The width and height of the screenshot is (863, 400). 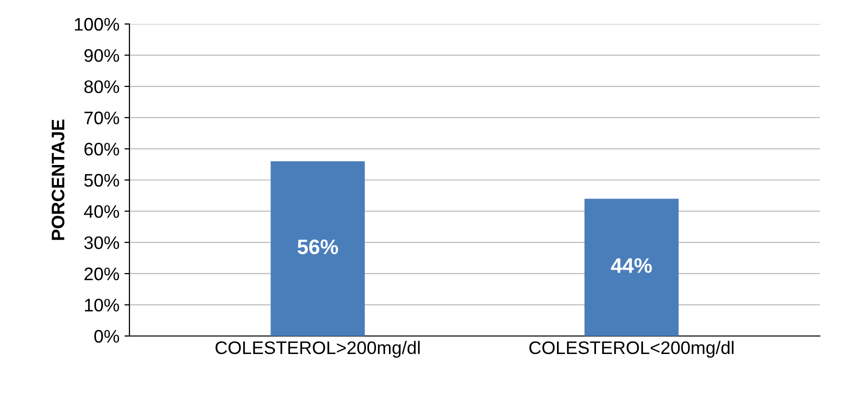 I want to click on y-tick-label: 0%, so click(x=107, y=336).